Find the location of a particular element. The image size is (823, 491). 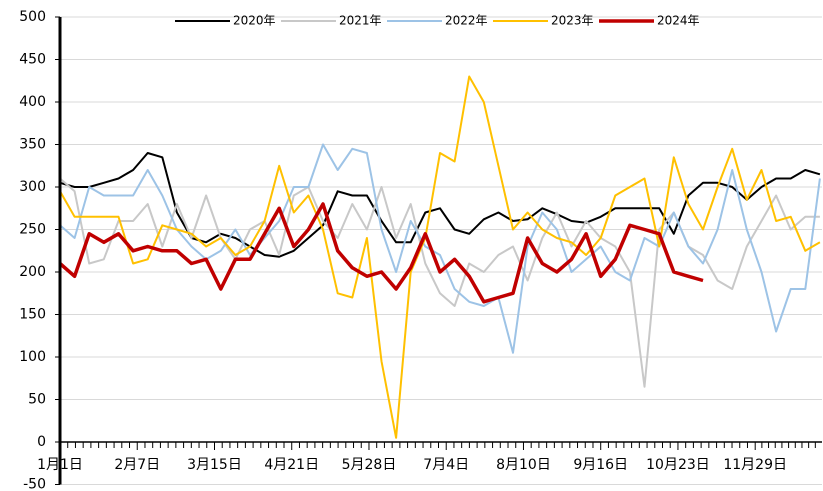

x-tick-label: 10月23日 is located at coordinates (678, 465).